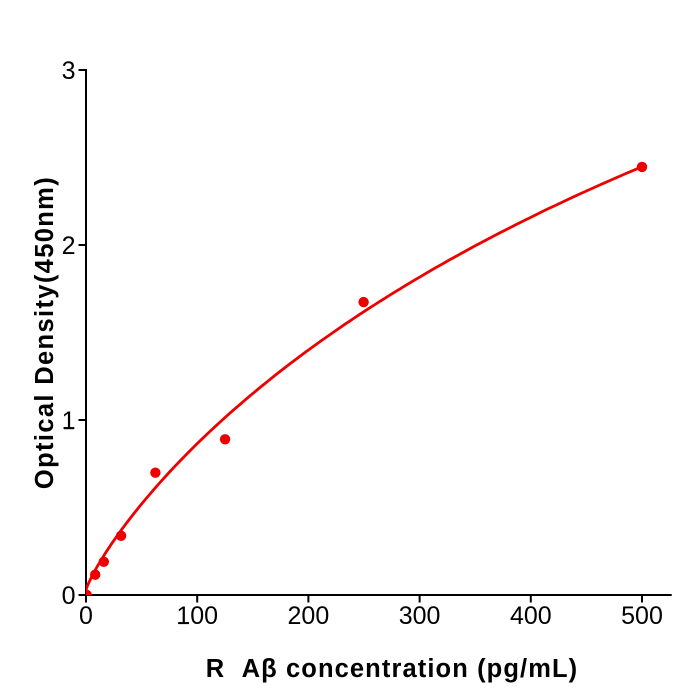 This screenshot has height=700, width=700. Describe the element at coordinates (392, 669) in the screenshot. I see `svg-text: R Aβ concentration (pg/mL)` at that location.